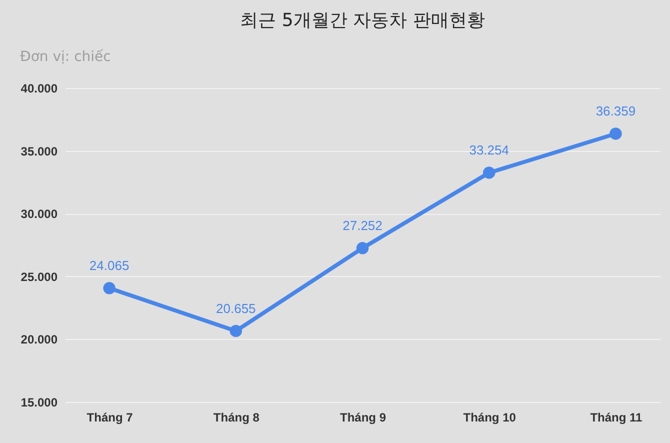  What do you see at coordinates (109, 266) in the screenshot?
I see `text: 24.065` at bounding box center [109, 266].